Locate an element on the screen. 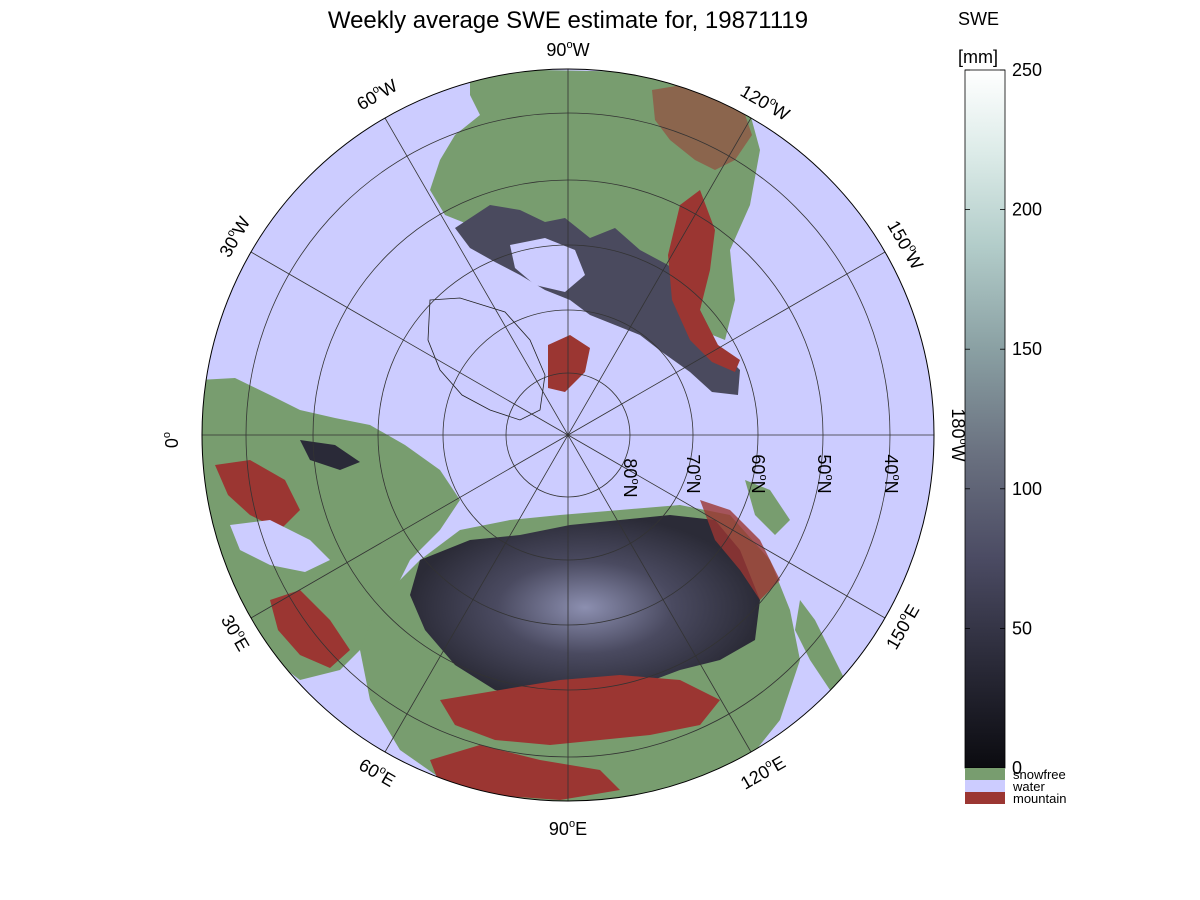 This screenshot has width=1200, height=900. hudson-bay is located at coordinates (547, 265).